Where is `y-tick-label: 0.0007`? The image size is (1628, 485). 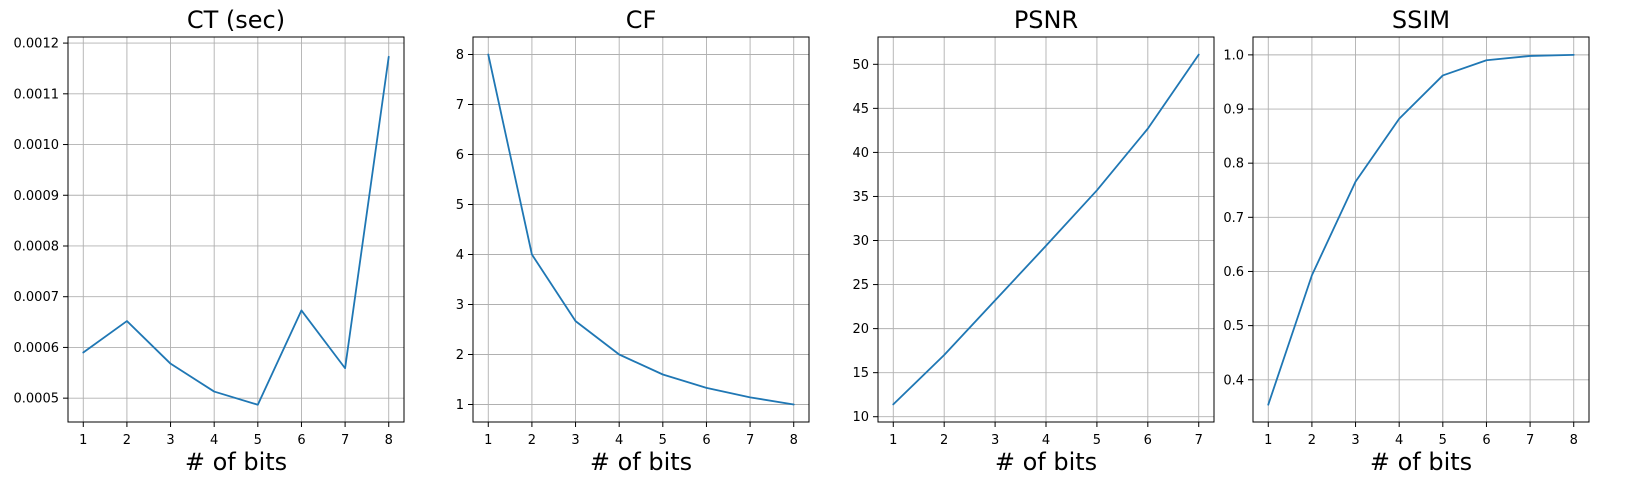
y-tick-label: 0.0007 is located at coordinates (37, 297).